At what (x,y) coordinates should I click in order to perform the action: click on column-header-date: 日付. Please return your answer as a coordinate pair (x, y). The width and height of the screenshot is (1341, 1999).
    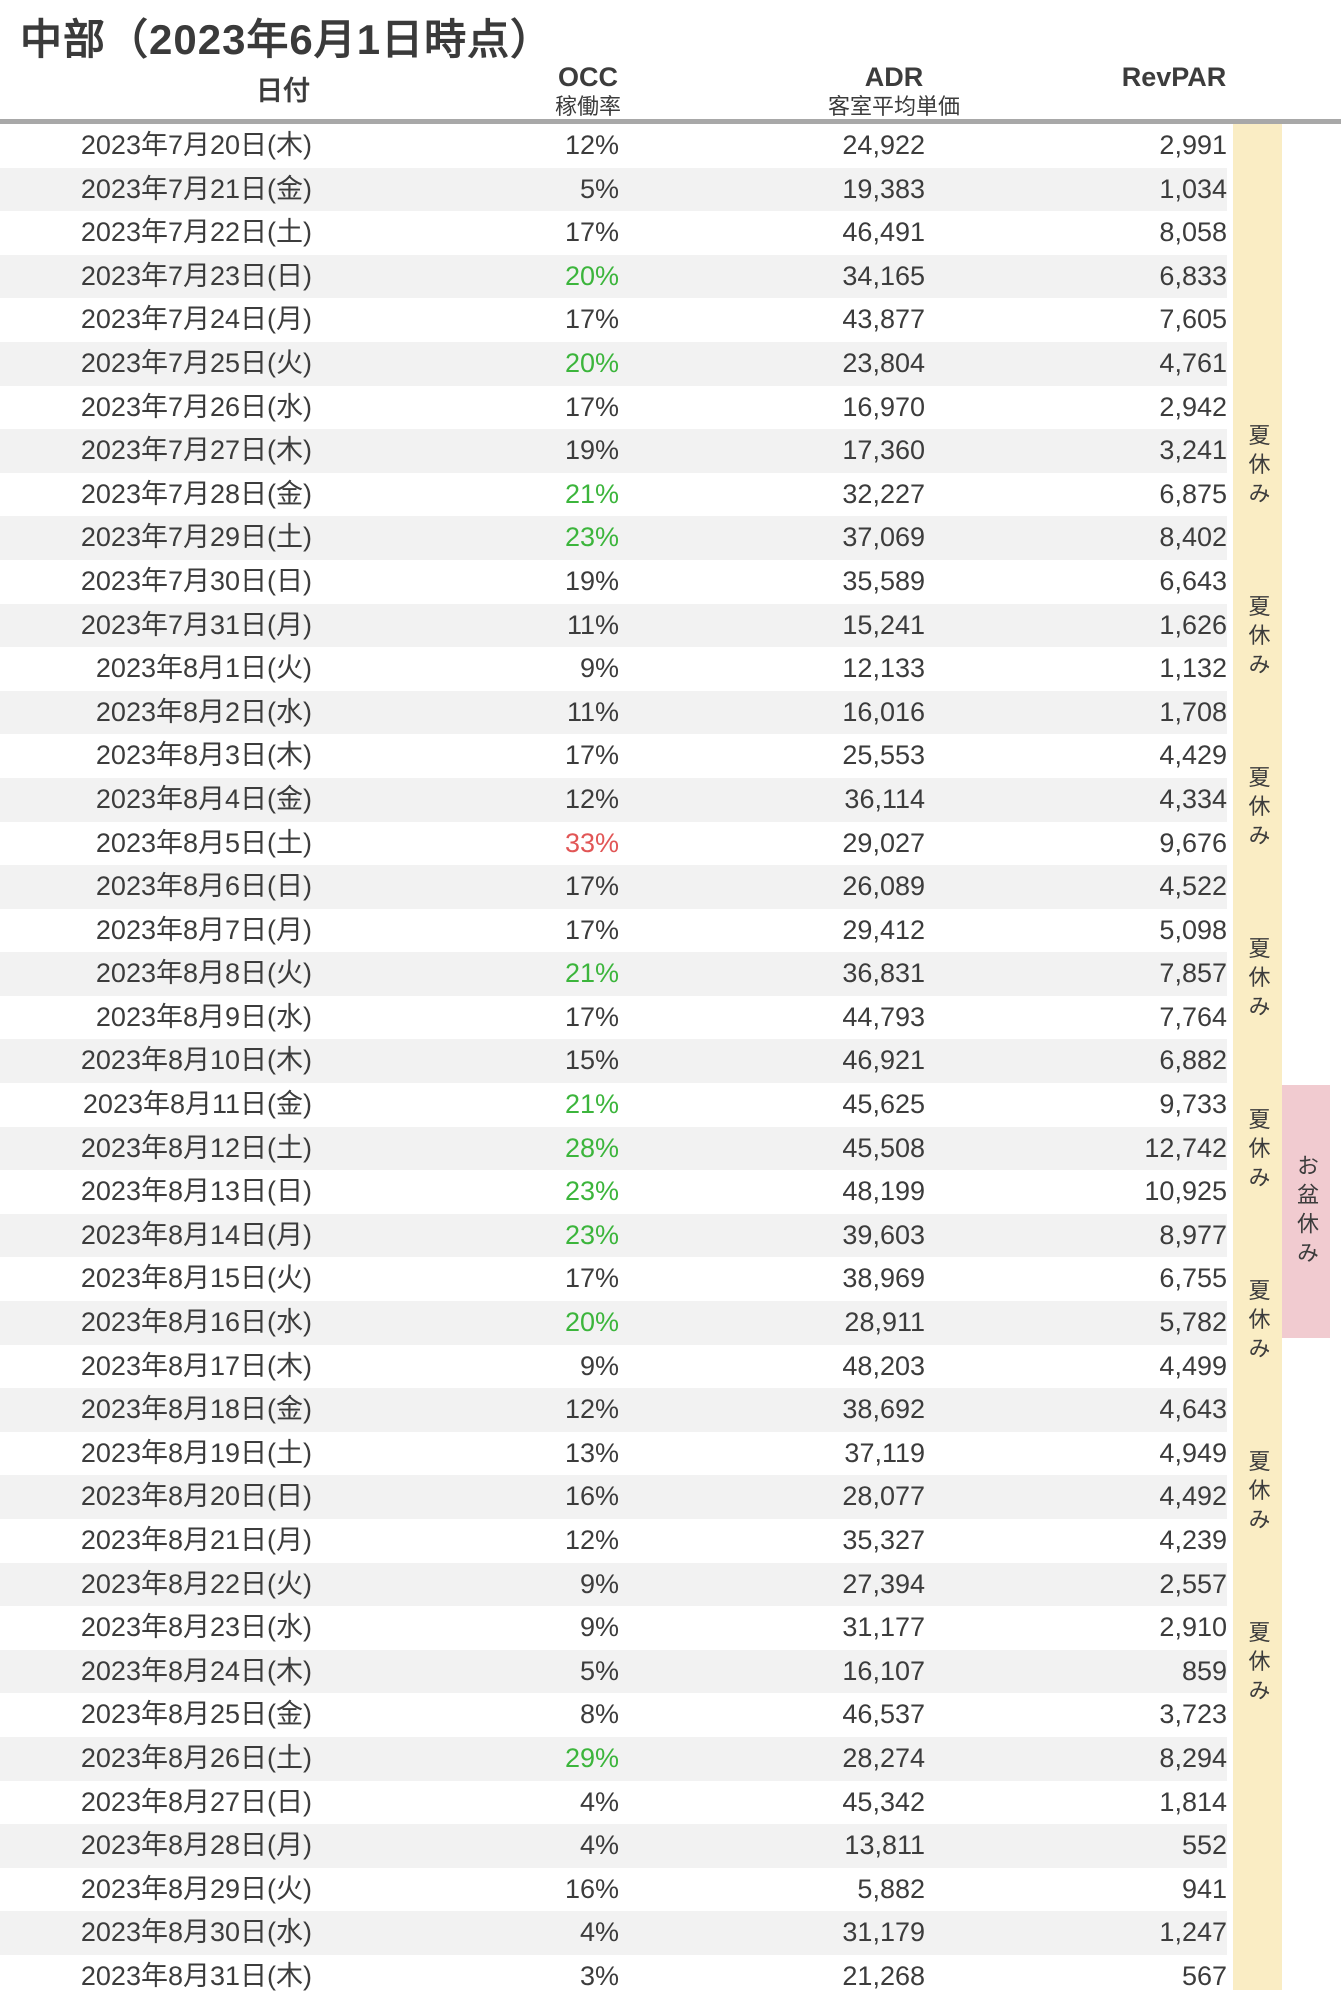
    Looking at the image, I should click on (283, 91).